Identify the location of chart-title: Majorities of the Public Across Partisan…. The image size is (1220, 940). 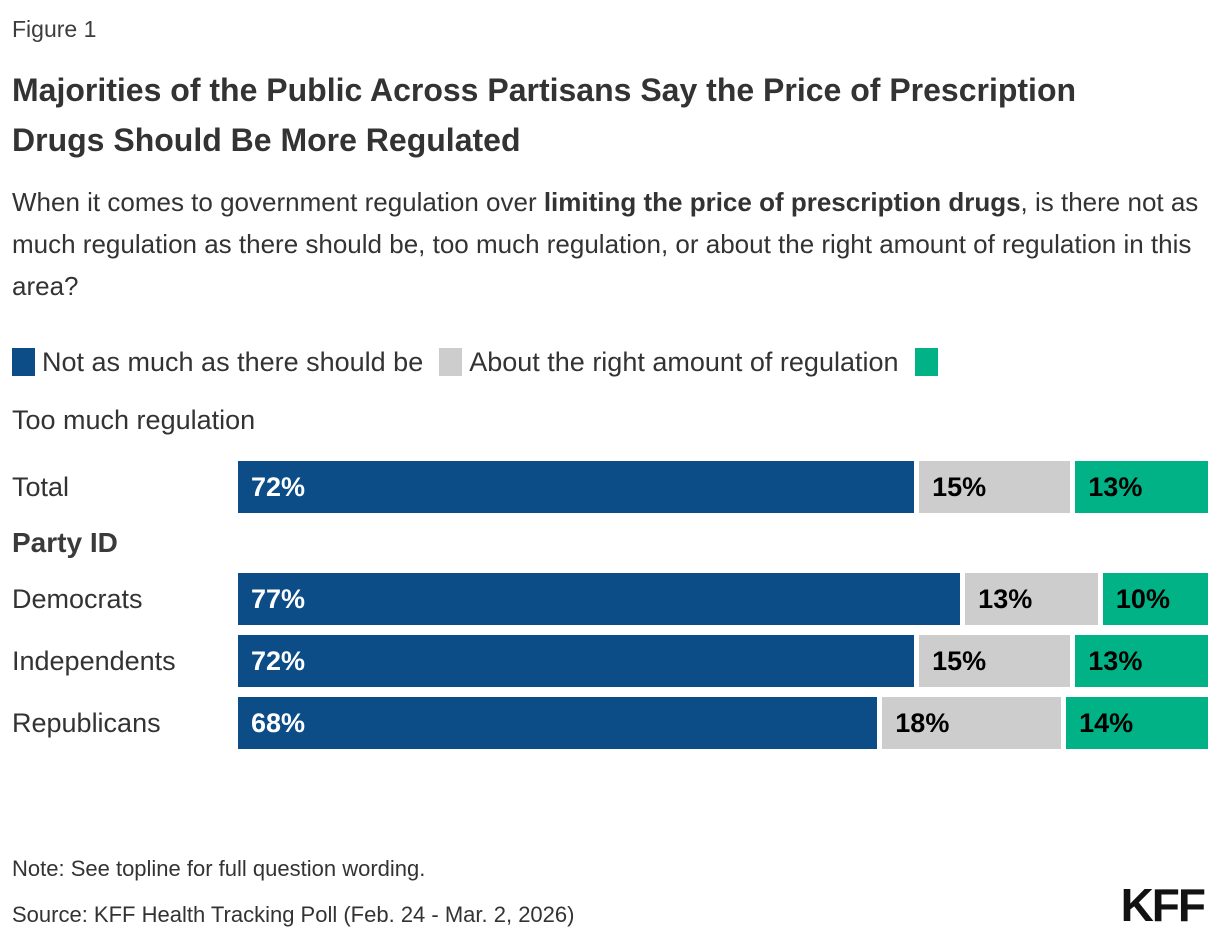
(544, 115).